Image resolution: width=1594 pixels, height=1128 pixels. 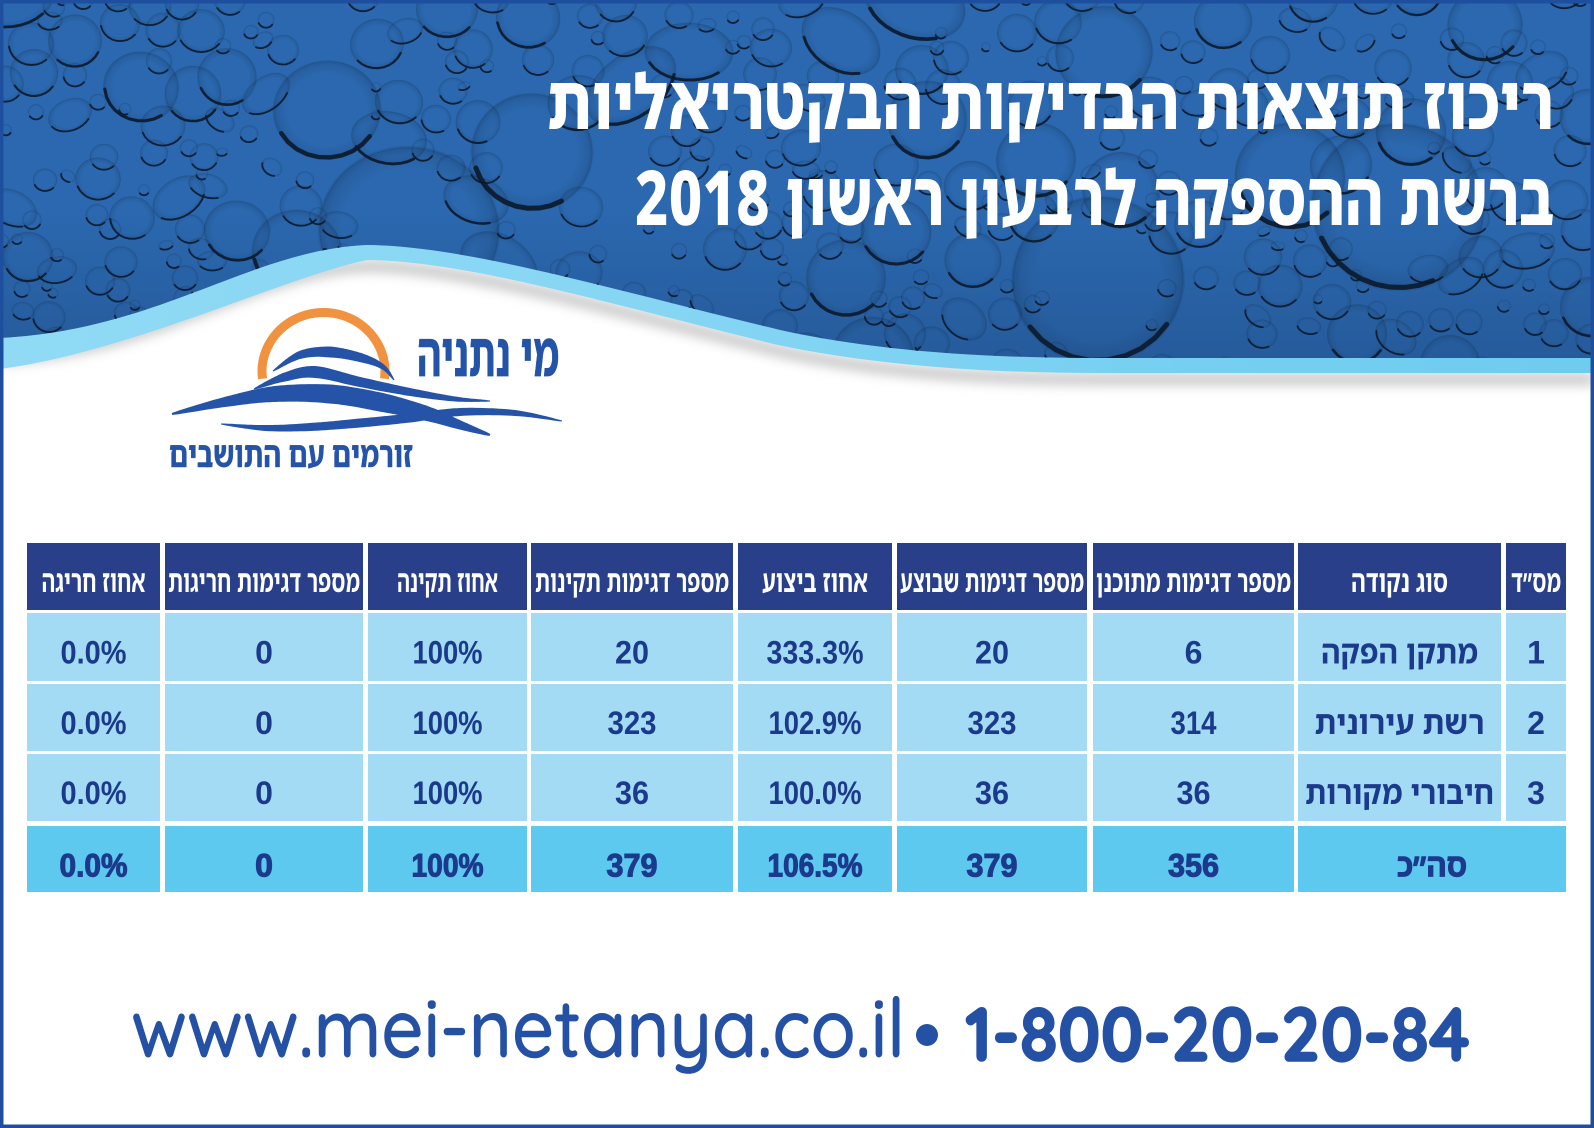 What do you see at coordinates (815, 723) in the screenshot?
I see `svg-text: 102.9%` at bounding box center [815, 723].